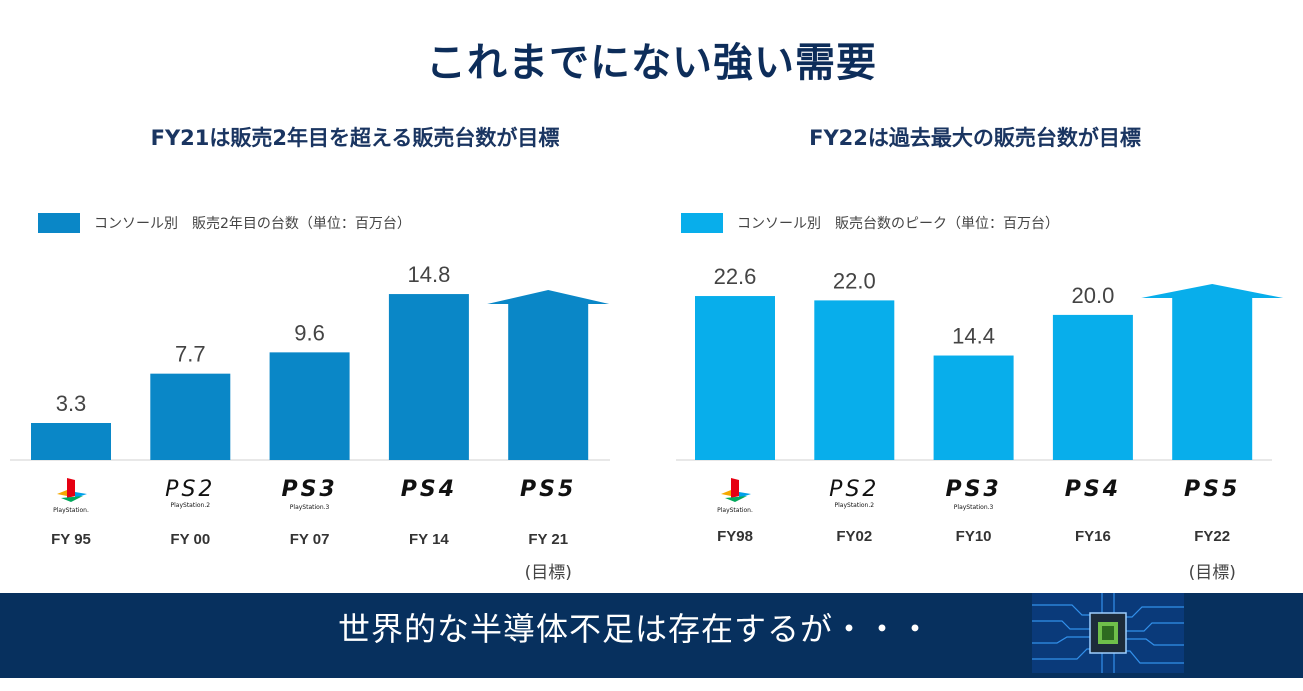 The width and height of the screenshot is (1303, 691). I want to click on data-label: 14.4, so click(973, 336).